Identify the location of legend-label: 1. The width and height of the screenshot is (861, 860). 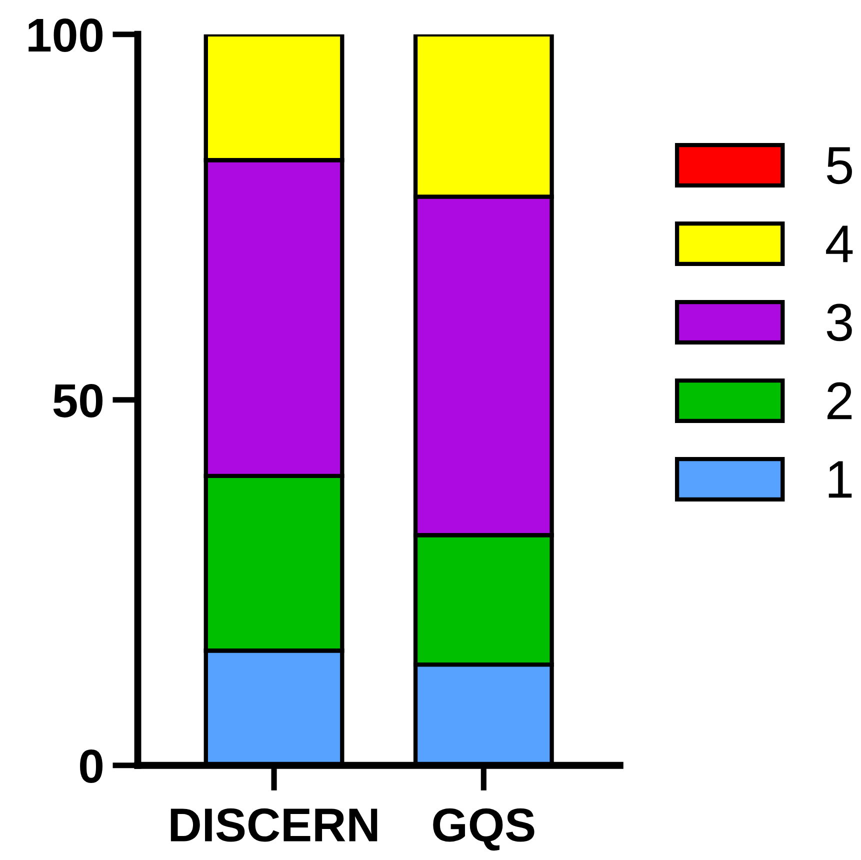
(840, 479).